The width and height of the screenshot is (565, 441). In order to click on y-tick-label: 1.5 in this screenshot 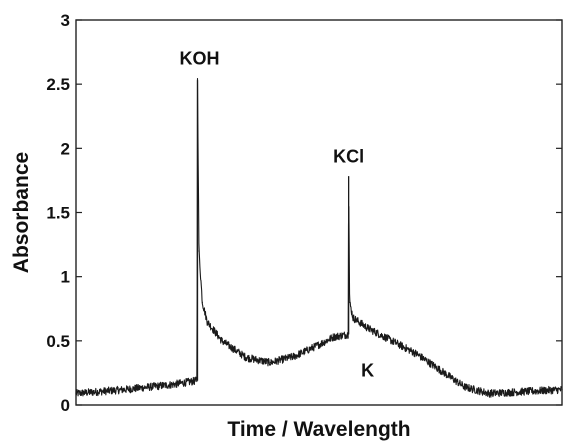, I will do `click(58, 213)`.